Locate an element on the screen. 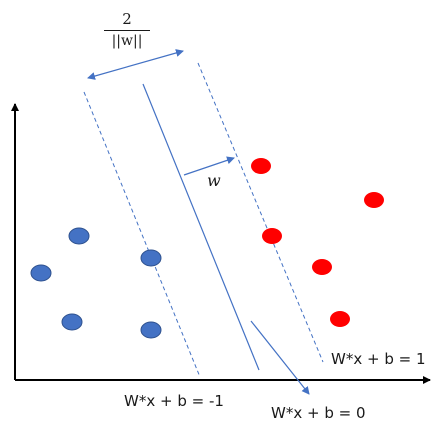 The height and width of the screenshot is (423, 445). margin-denominator: ||w|| is located at coordinates (127, 41).